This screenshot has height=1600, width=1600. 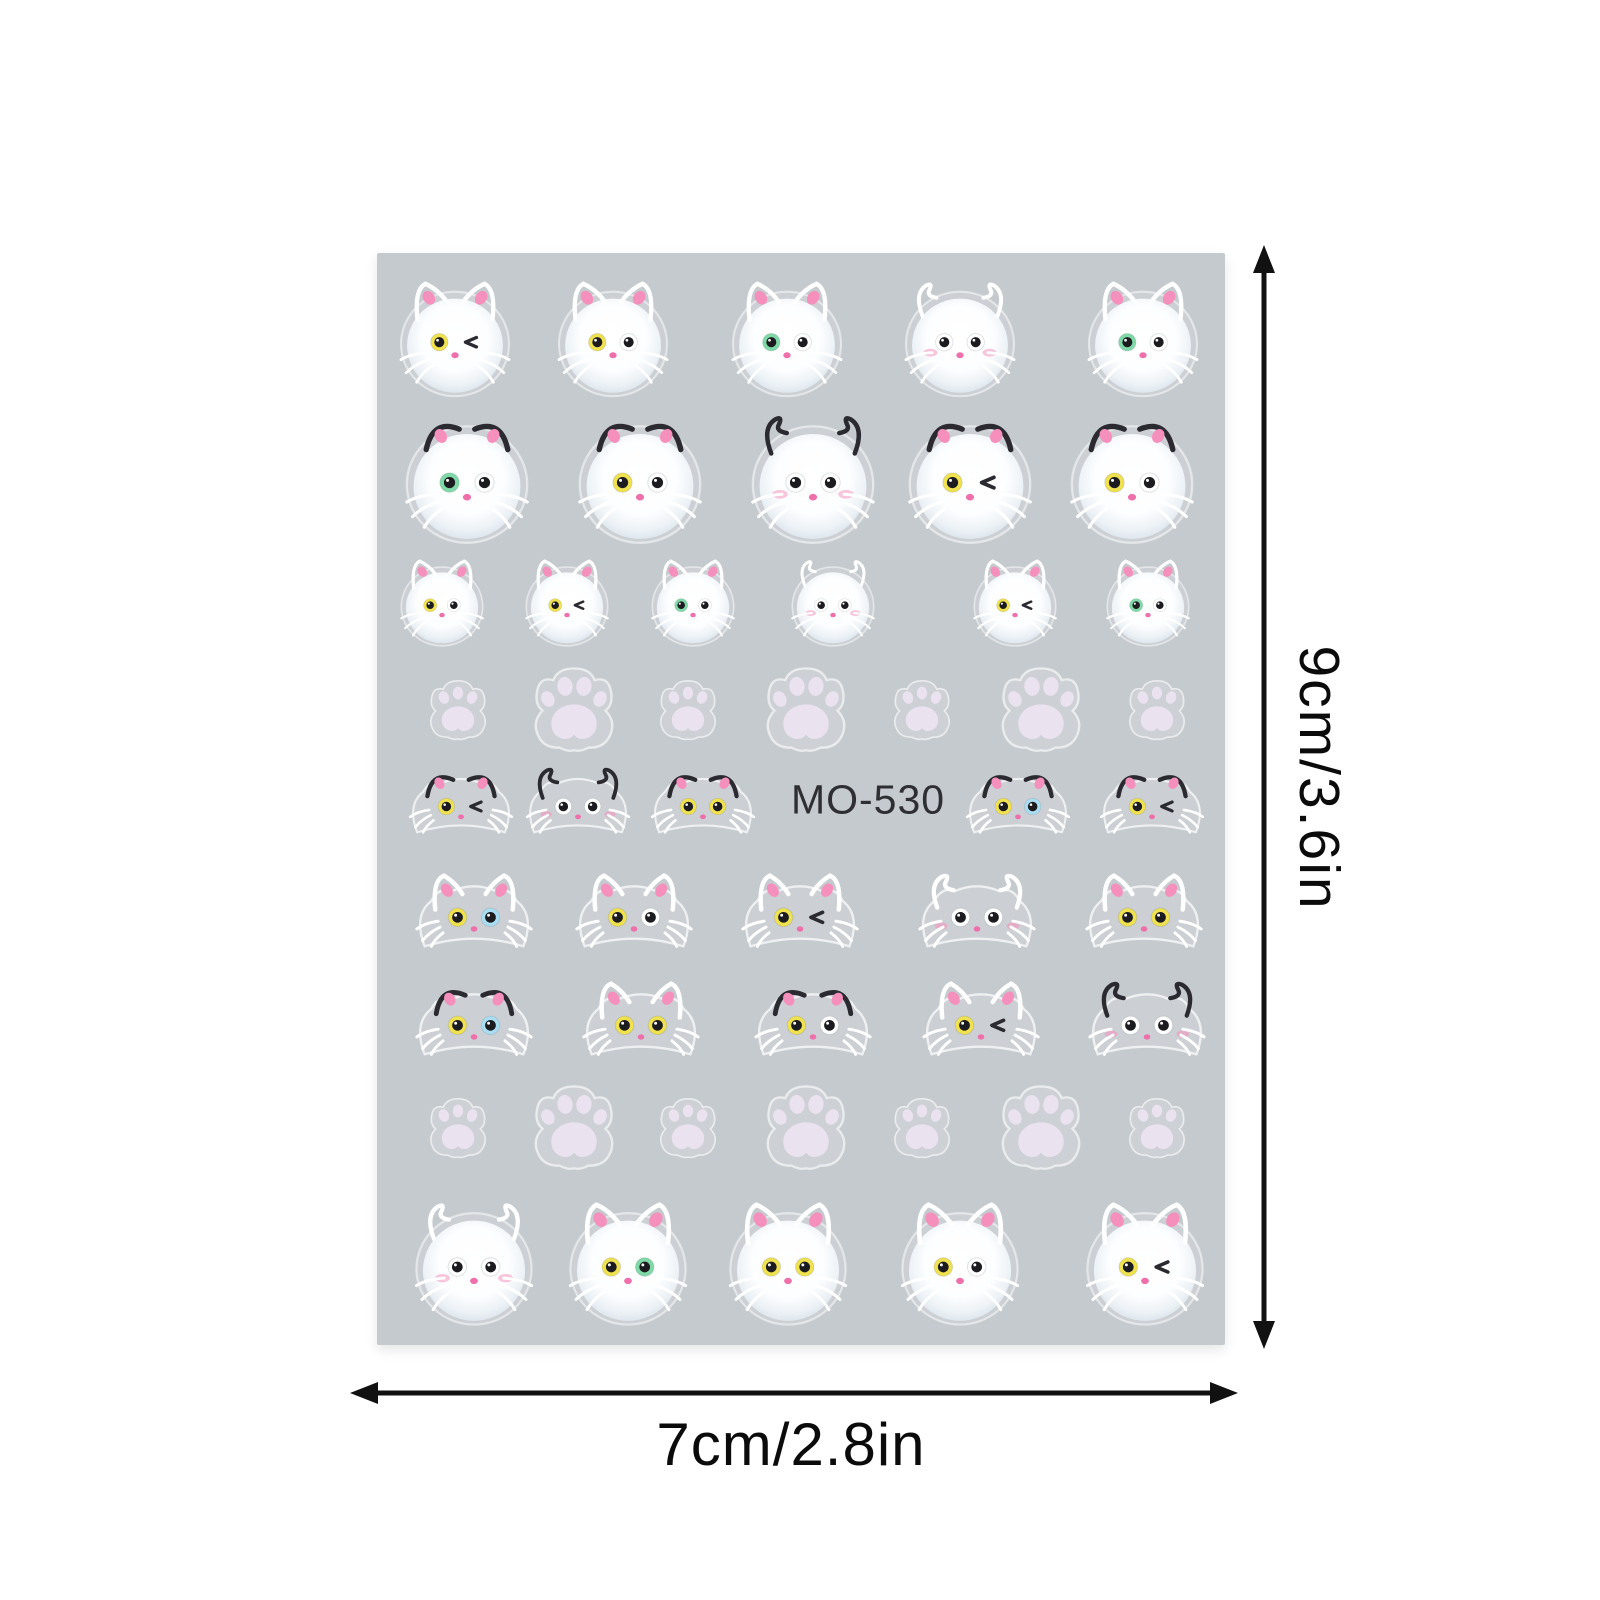 What do you see at coordinates (1224, 1393) in the screenshot?
I see `arrow-right-icon` at bounding box center [1224, 1393].